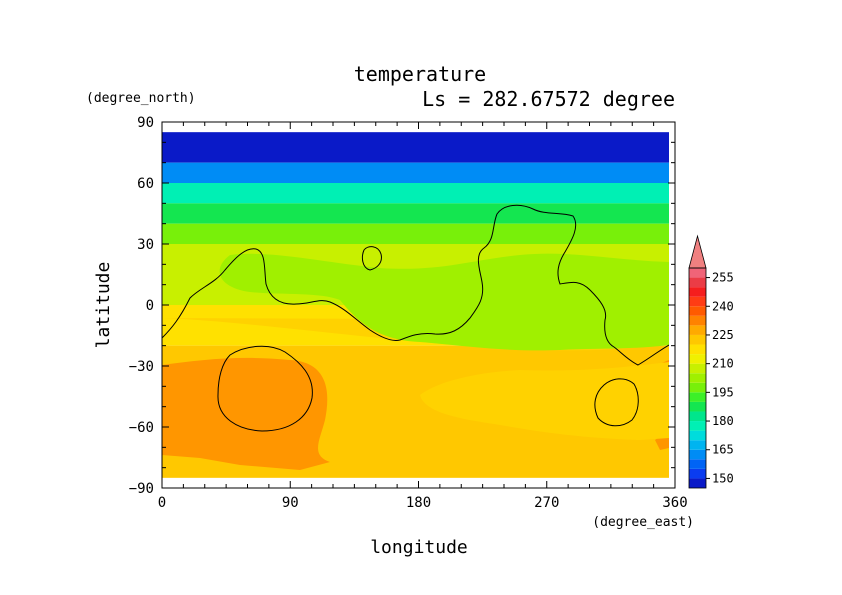  What do you see at coordinates (141, 428) in the screenshot?
I see `y-tick-label: −60` at bounding box center [141, 428].